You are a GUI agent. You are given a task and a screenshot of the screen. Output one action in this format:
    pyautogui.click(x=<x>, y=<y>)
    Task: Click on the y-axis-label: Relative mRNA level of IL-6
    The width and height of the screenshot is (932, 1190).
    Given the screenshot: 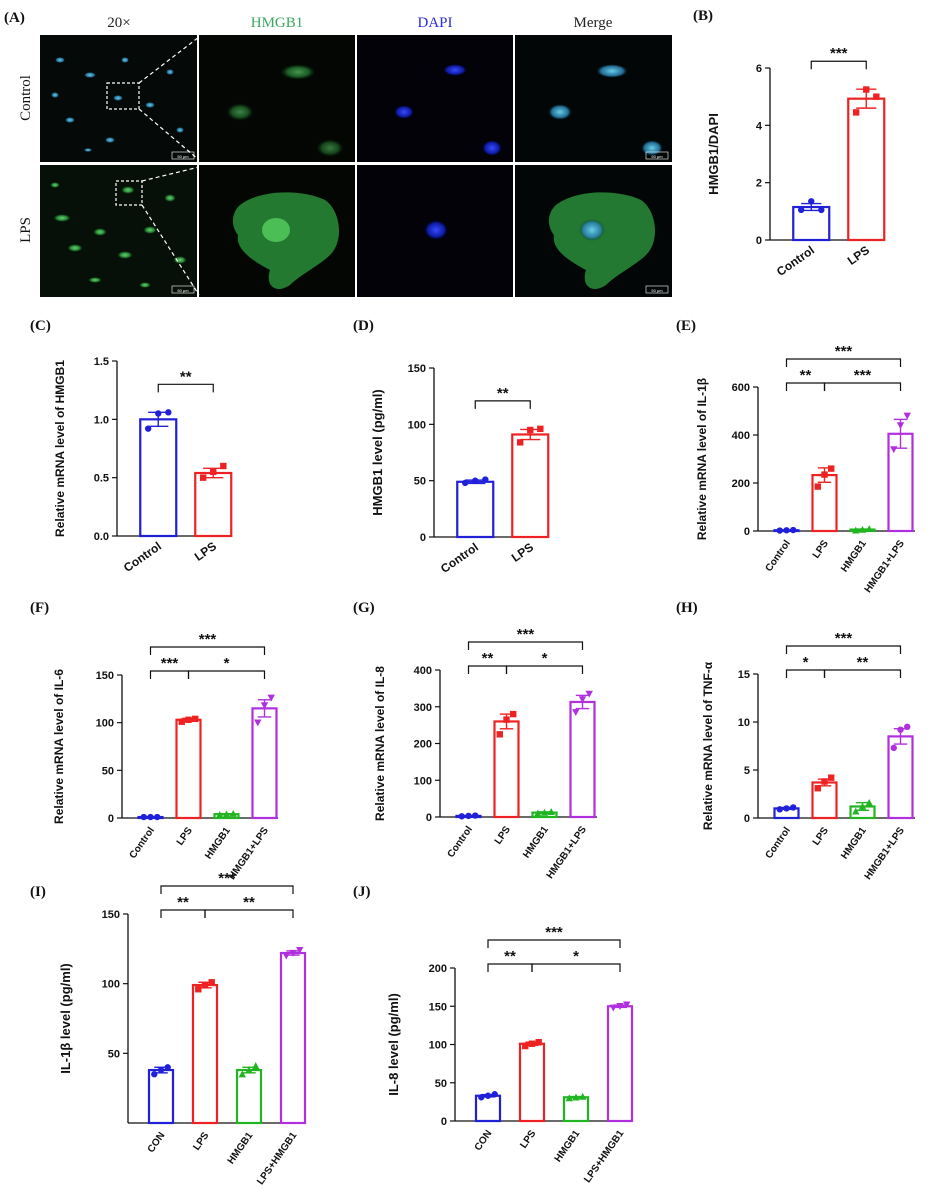 What is the action you would take?
    pyautogui.click(x=59, y=746)
    